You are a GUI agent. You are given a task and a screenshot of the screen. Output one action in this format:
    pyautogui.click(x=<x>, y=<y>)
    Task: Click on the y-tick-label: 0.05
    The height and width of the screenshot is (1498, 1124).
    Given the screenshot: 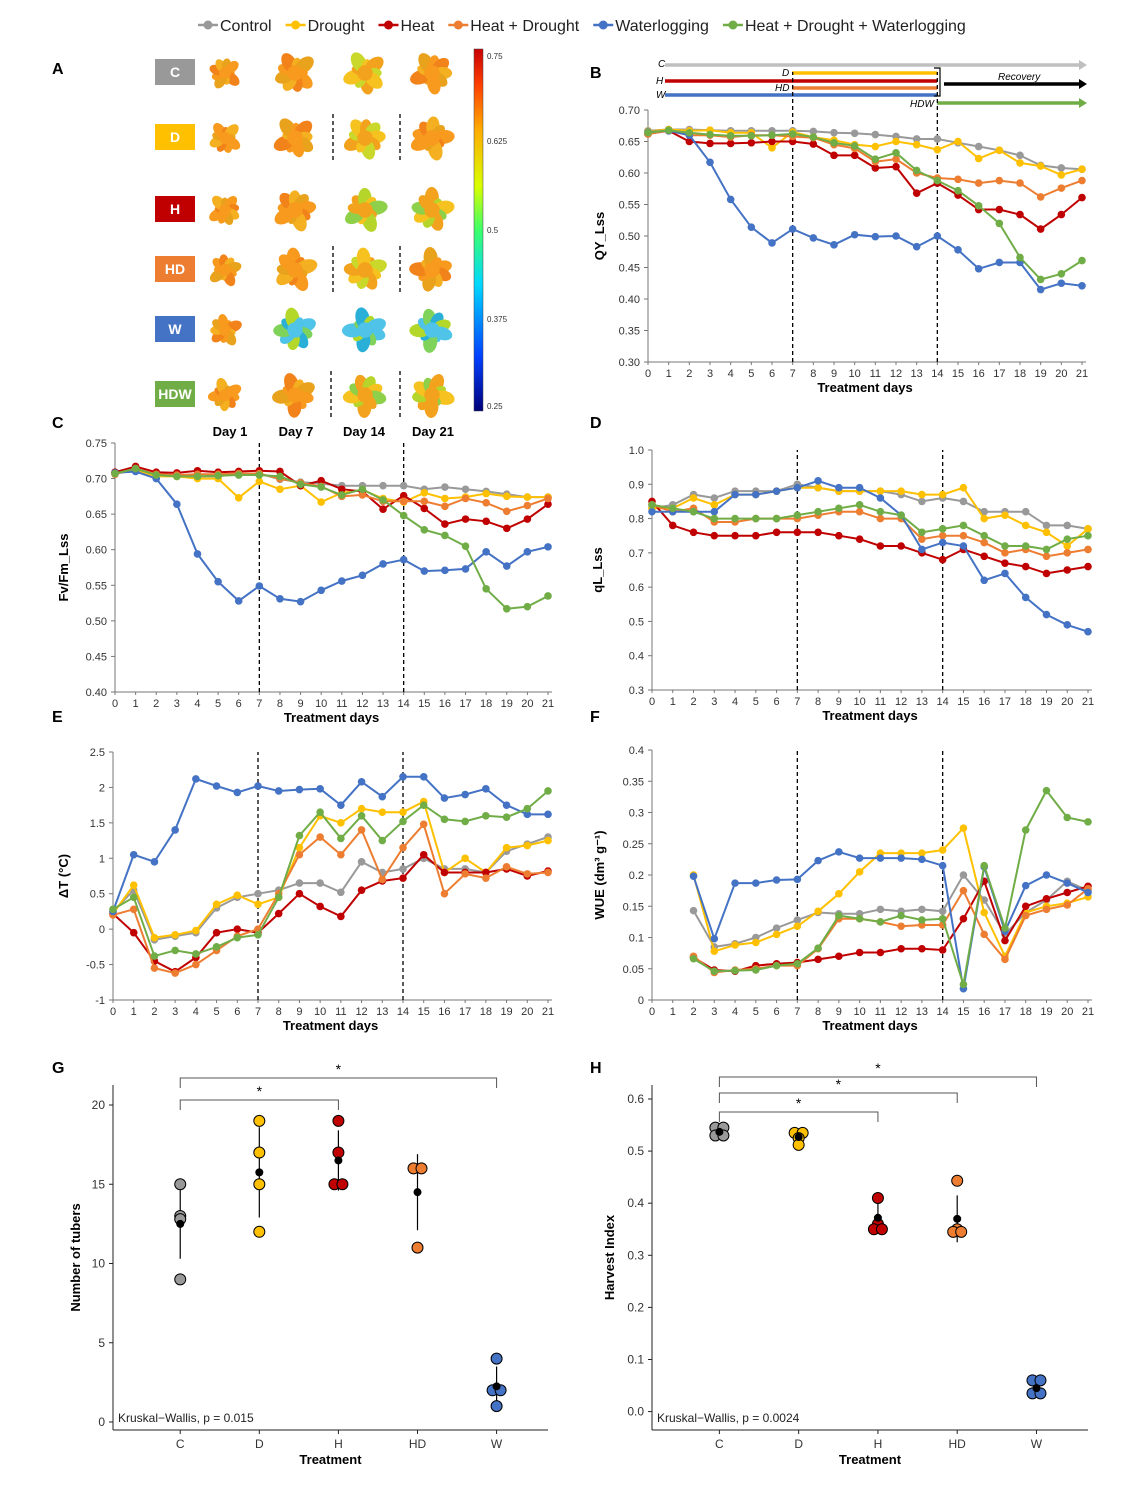 What is the action you would take?
    pyautogui.click(x=633, y=970)
    